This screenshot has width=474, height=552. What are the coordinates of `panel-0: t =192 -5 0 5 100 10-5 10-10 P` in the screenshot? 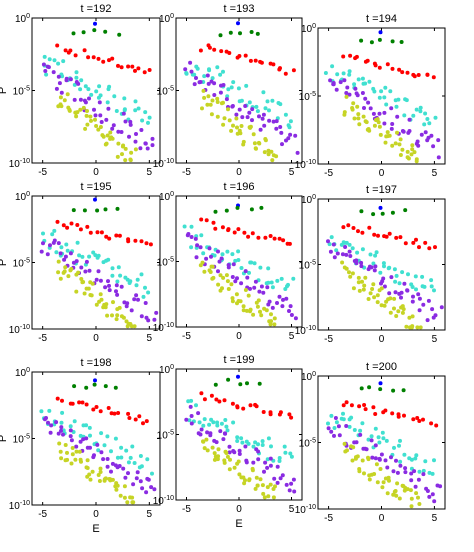 It's located at (80, 90).